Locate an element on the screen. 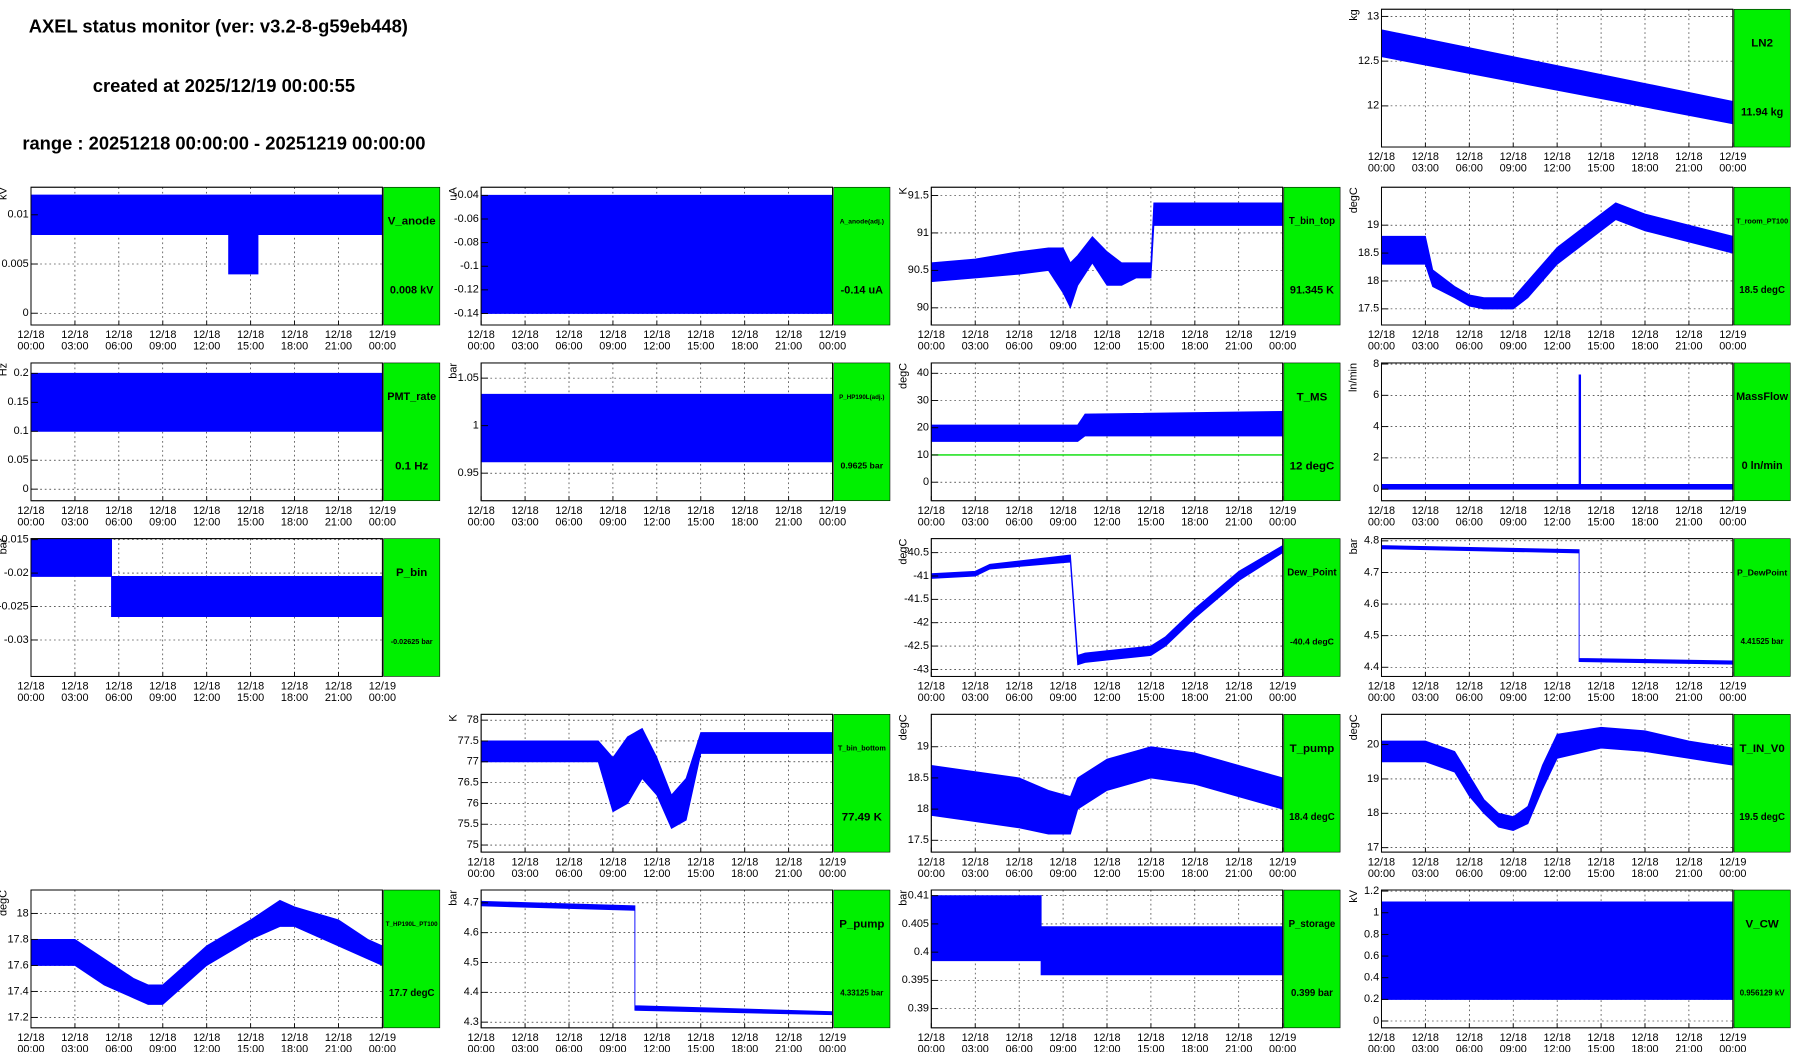 The width and height of the screenshot is (1796, 1052). y-tick-label: 30 is located at coordinates (923, 400).